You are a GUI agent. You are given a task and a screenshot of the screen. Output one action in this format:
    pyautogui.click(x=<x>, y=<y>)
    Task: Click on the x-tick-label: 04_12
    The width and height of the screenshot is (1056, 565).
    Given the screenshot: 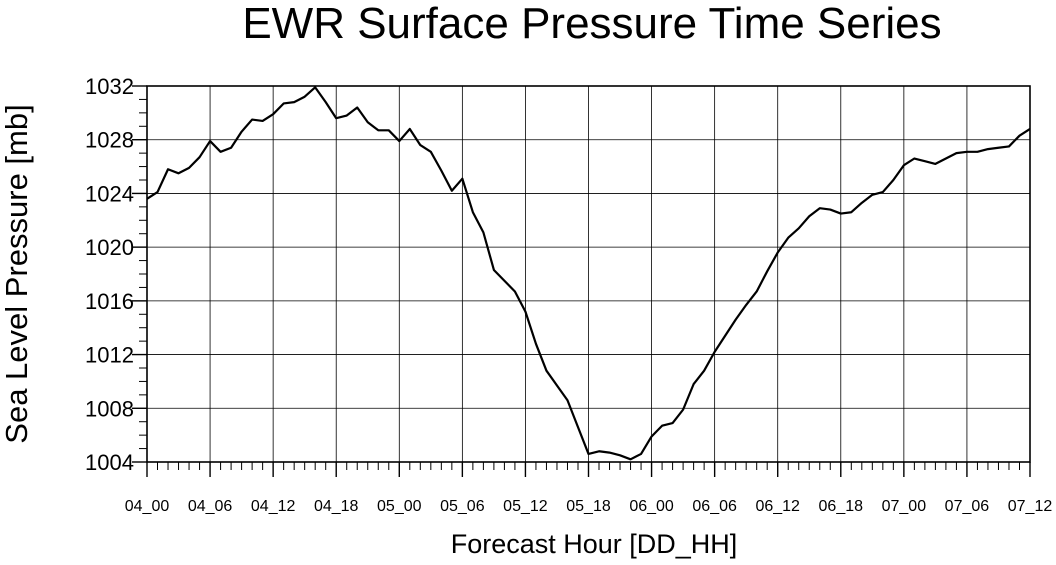 What is the action you would take?
    pyautogui.click(x=273, y=506)
    